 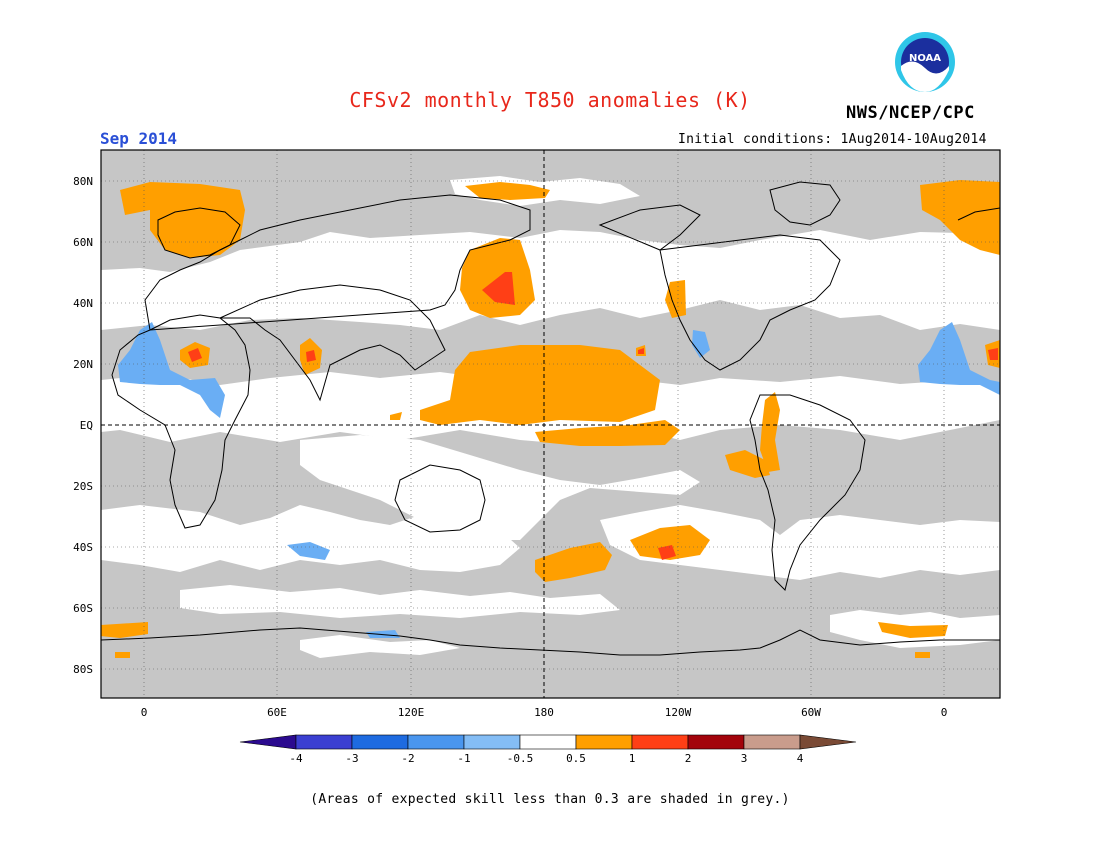 I want to click on initial-conditions: Initial conditions: 1Aug2014-10Aug2014, so click(x=832, y=139).